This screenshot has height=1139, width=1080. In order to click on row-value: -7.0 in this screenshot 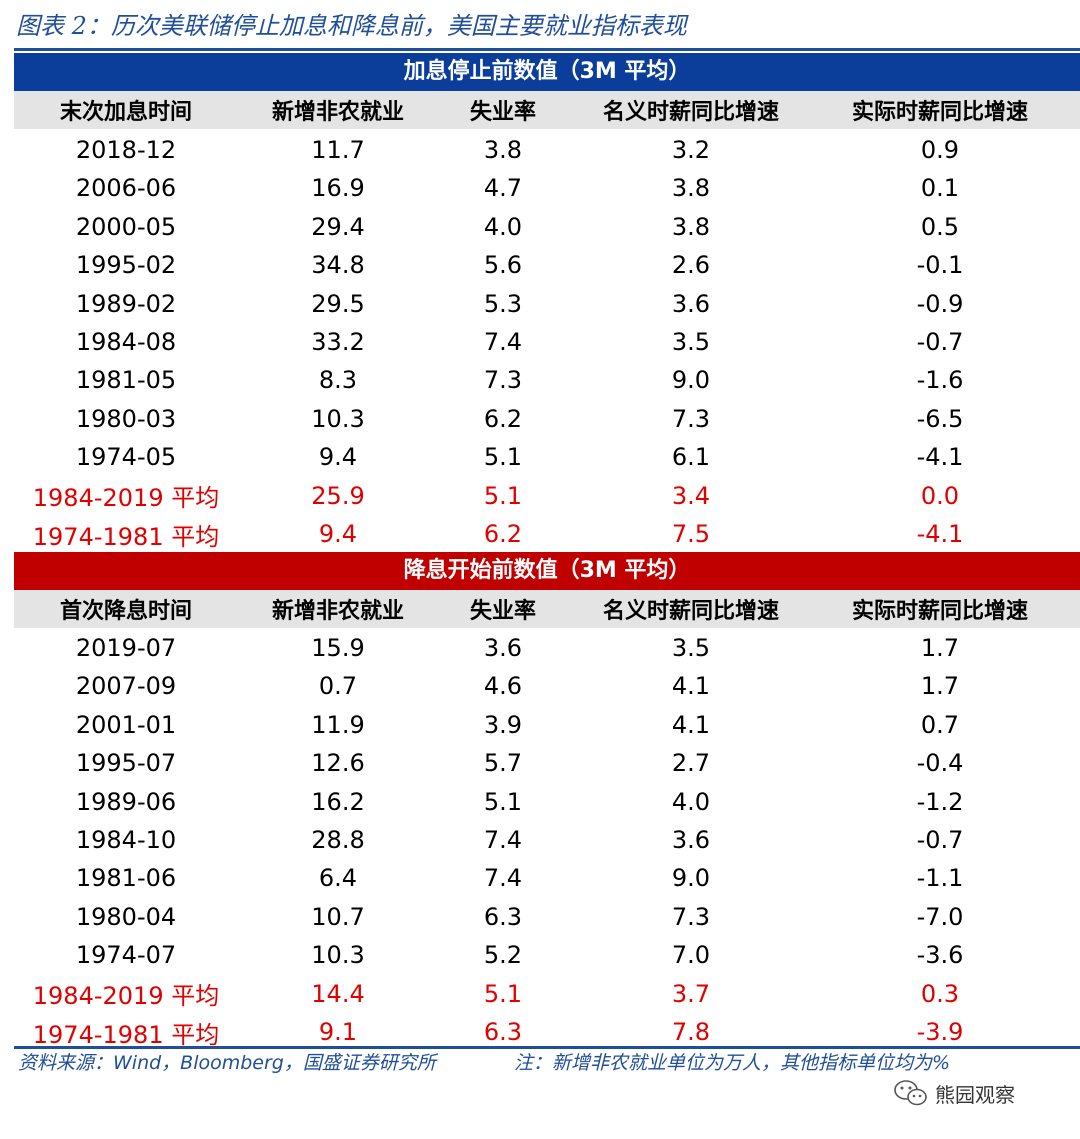, I will do `click(940, 916)`.